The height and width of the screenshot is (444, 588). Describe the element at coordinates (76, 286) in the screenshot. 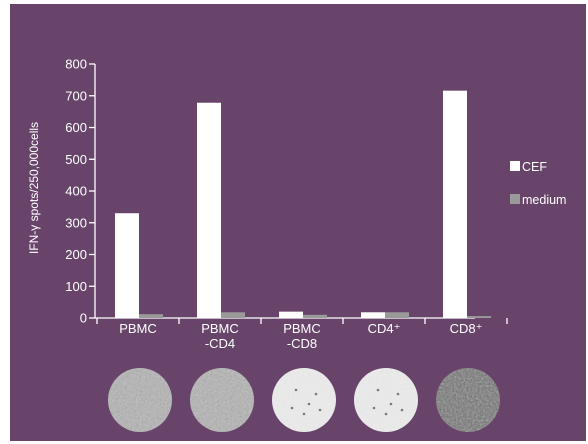

I see `y-tick-label: 100` at that location.